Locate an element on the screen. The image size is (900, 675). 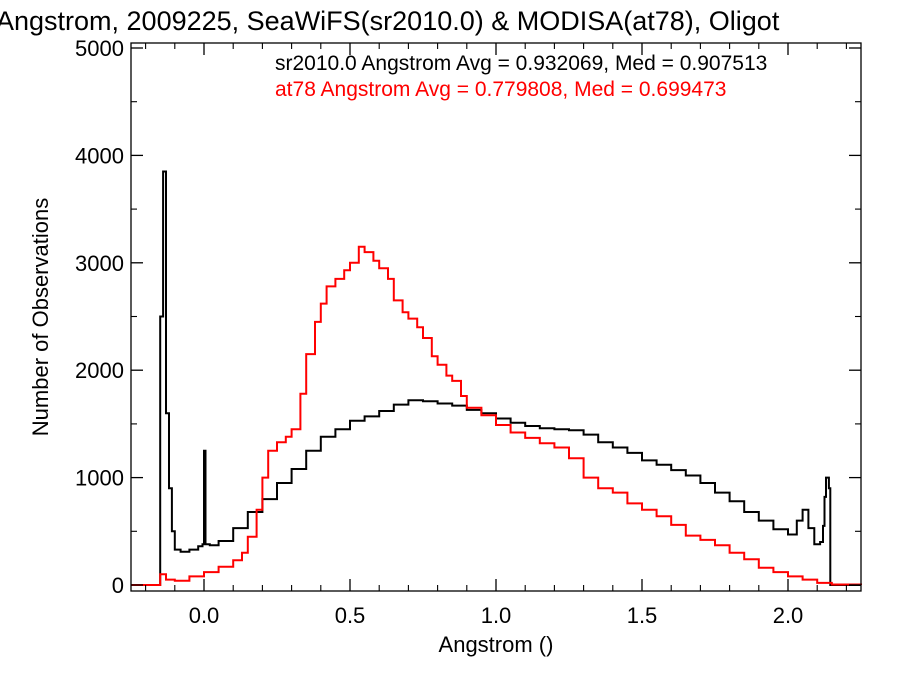
y-tick-label: 5000 is located at coordinates (99, 48).